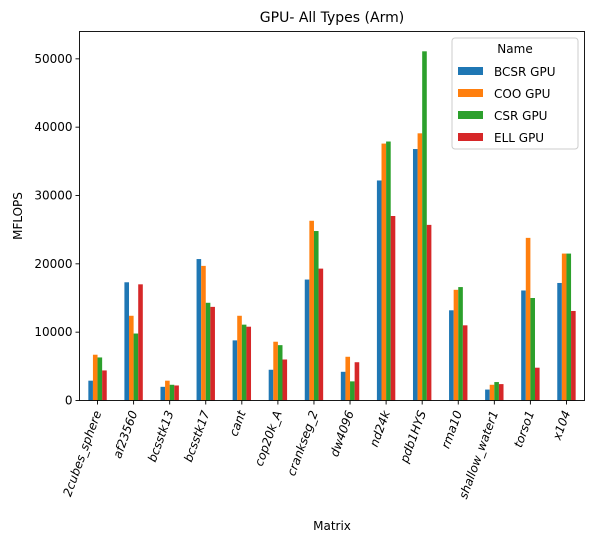  Describe the element at coordinates (393, 308) in the screenshot. I see `bar-ell-gpu-nd24k` at that location.